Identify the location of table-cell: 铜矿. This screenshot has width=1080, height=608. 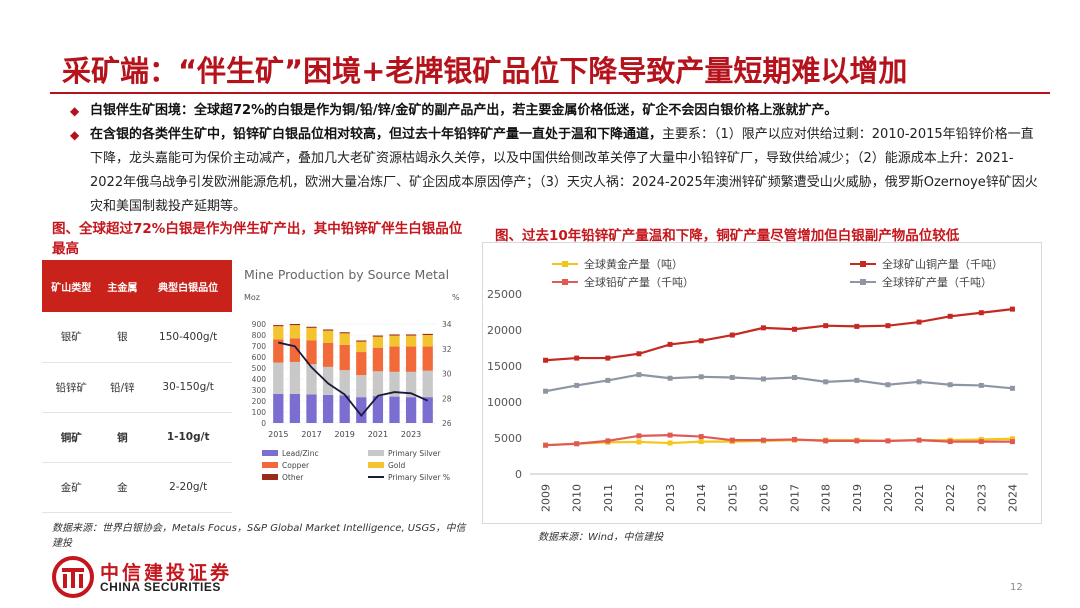
(71, 437).